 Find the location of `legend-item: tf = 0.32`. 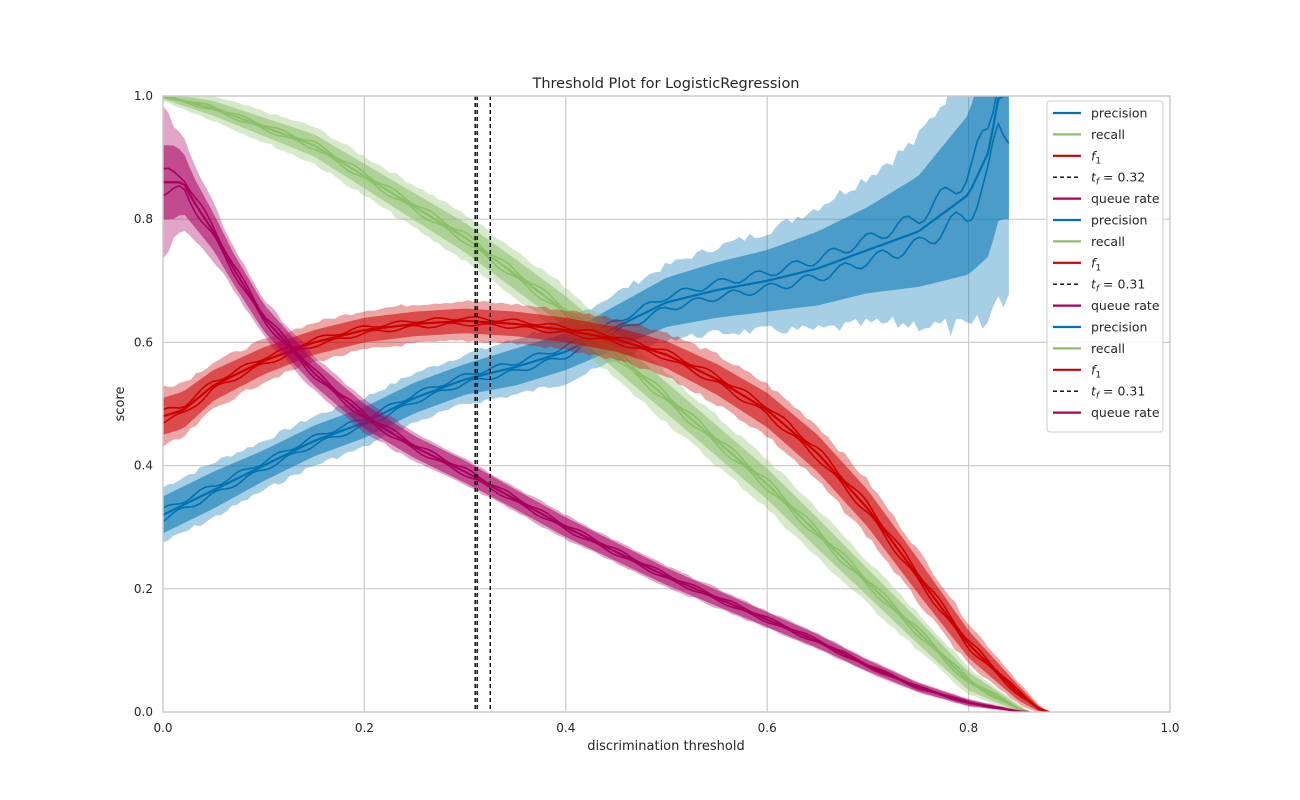

legend-item: tf = 0.32 is located at coordinates (1099, 179).